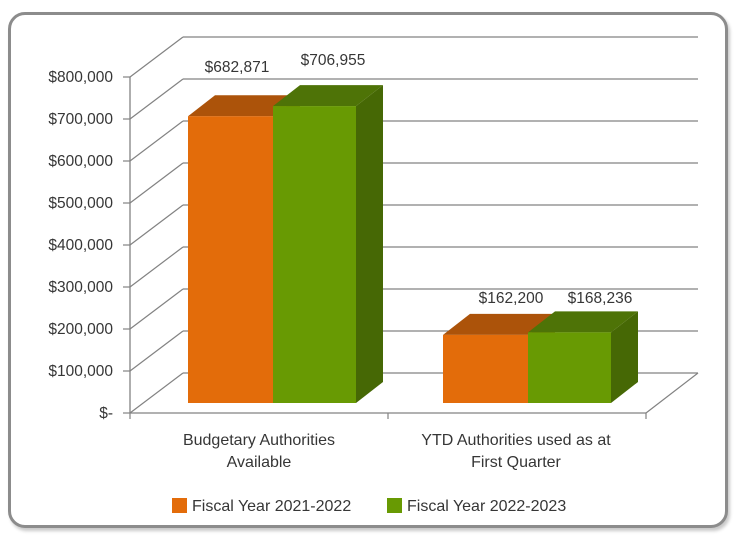 This screenshot has height=546, width=739. I want to click on y-axis-tick-label: $300,000, so click(80, 287).